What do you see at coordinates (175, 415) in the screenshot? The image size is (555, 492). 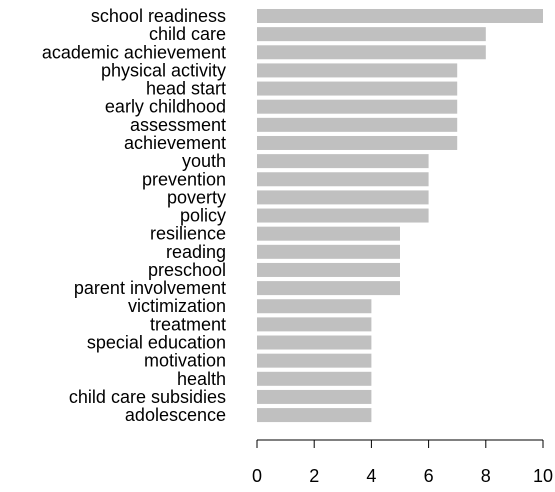 I see `category-label: adolescence` at bounding box center [175, 415].